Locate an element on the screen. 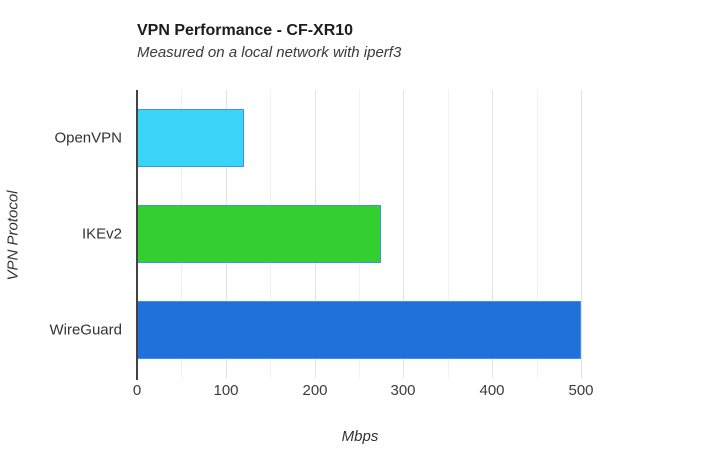  x-tick-label-100: 100 is located at coordinates (226, 390).